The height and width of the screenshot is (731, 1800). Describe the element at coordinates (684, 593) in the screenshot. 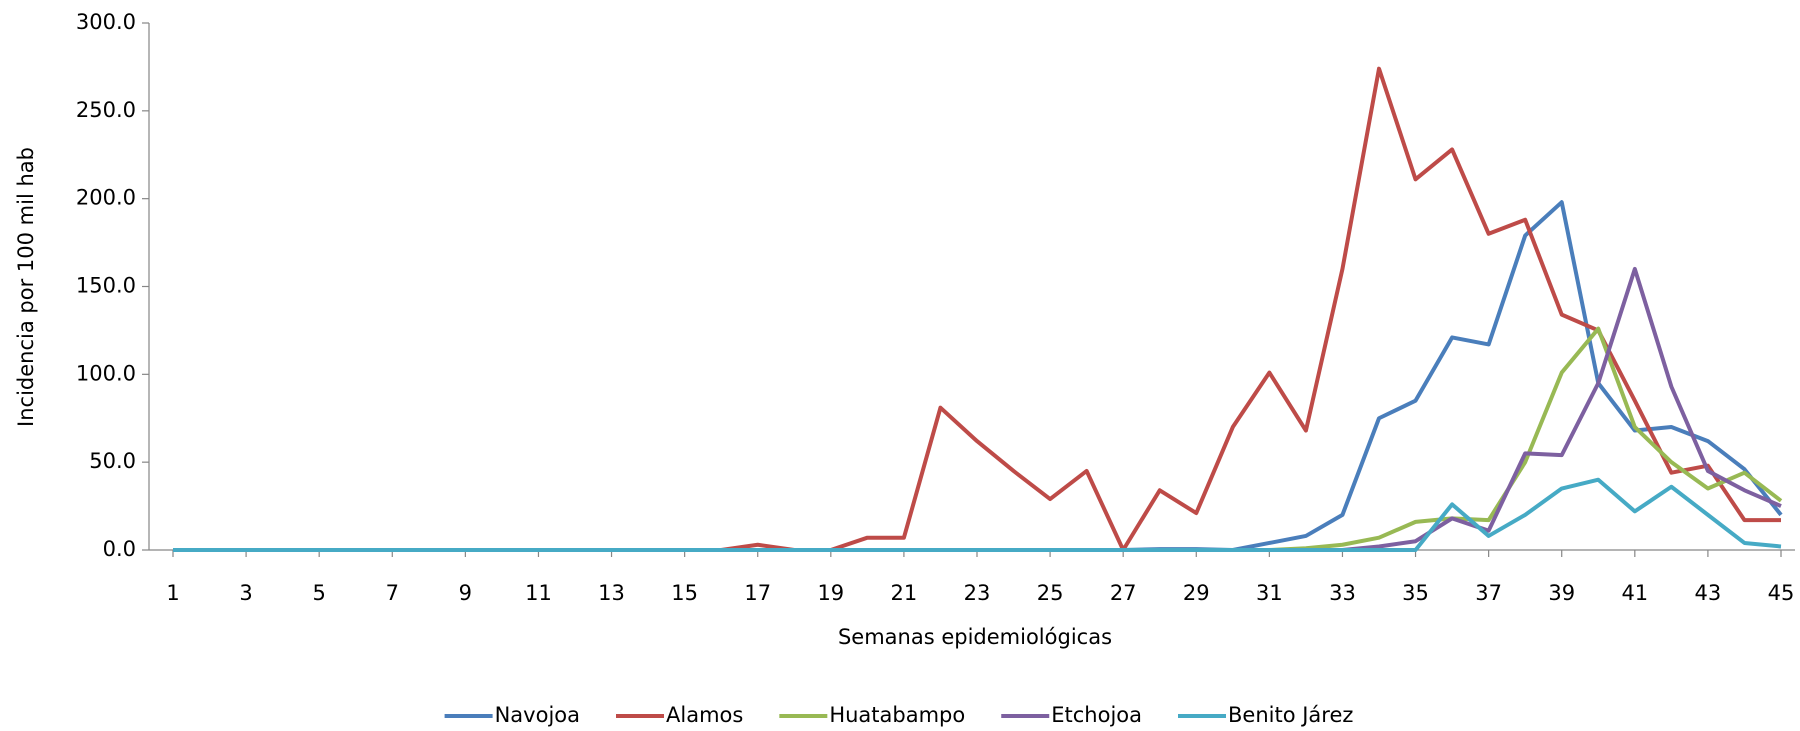

I see `x-tick-label: 15` at that location.